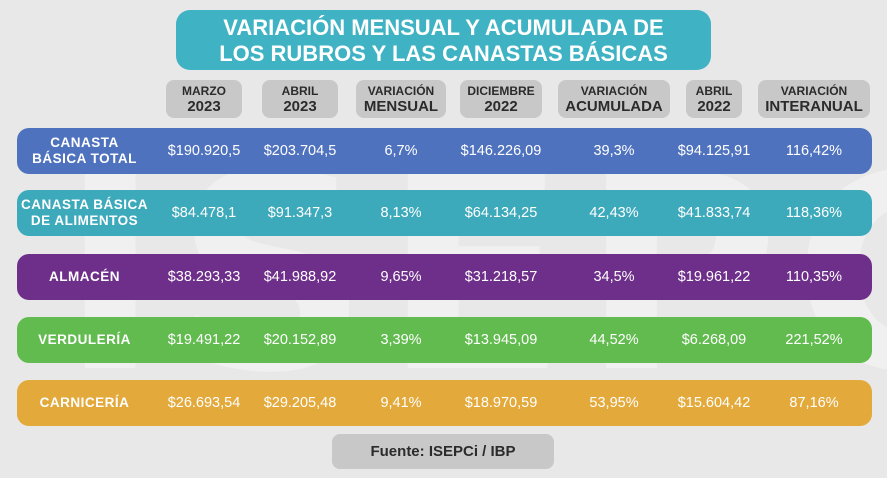 This screenshot has width=887, height=478. What do you see at coordinates (300, 277) in the screenshot?
I see `table-cell: $41.988,92` at bounding box center [300, 277].